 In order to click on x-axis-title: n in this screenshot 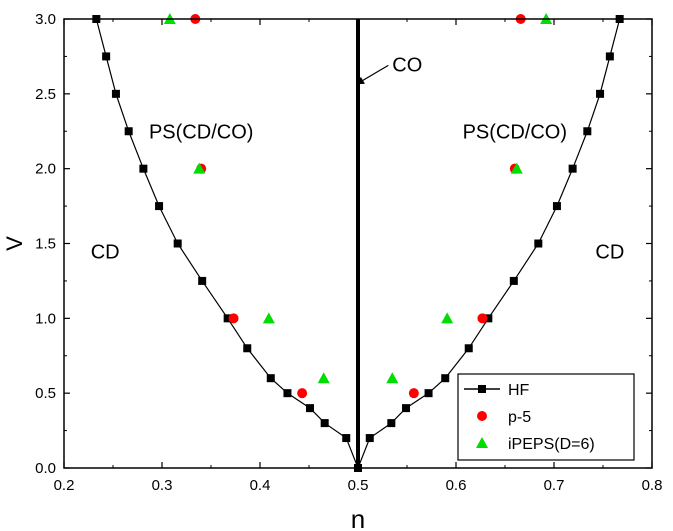, I will do `click(358, 517)`.